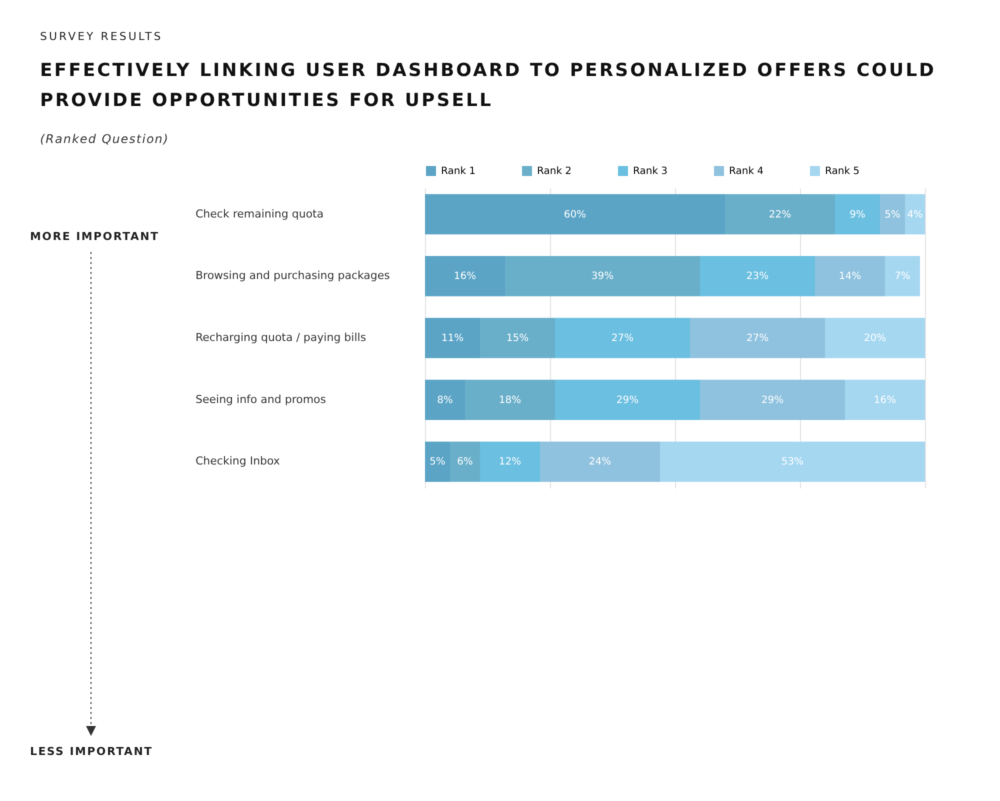  What do you see at coordinates (95, 236) in the screenshot?
I see `text: MORE IMPORTANT` at bounding box center [95, 236].